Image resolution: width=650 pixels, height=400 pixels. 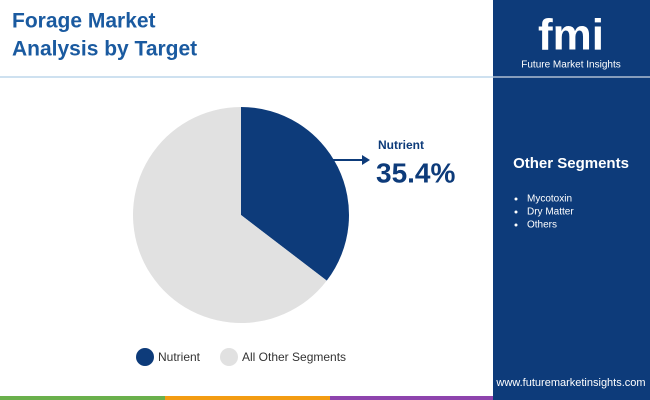 I want to click on data-label: 35.4%, so click(x=415, y=172).